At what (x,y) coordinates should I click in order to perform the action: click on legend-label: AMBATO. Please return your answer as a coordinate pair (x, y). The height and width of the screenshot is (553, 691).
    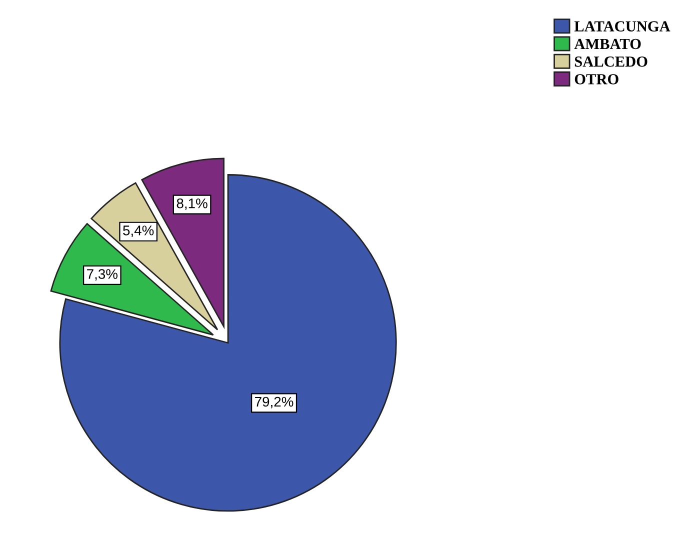
    Looking at the image, I should click on (607, 44).